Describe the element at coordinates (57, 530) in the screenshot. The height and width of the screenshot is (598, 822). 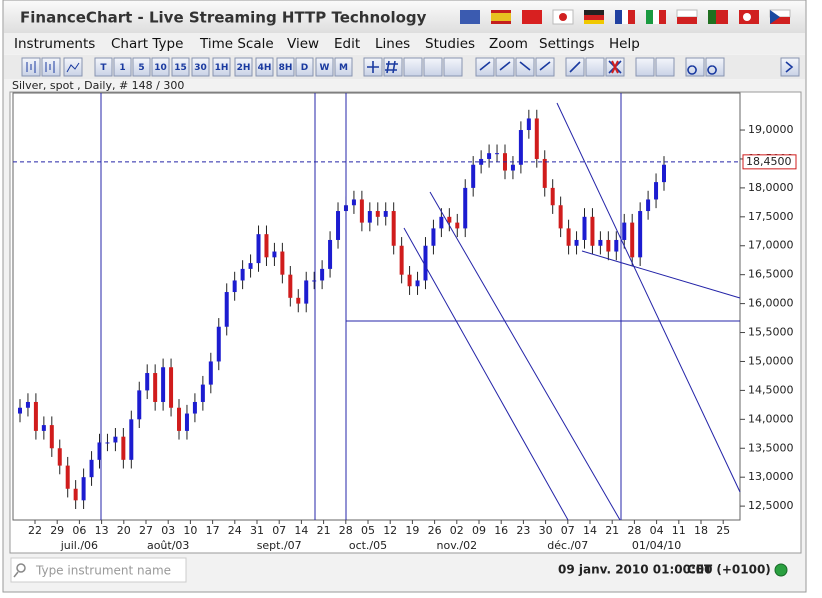
I see `x-tick-label: 29` at that location.